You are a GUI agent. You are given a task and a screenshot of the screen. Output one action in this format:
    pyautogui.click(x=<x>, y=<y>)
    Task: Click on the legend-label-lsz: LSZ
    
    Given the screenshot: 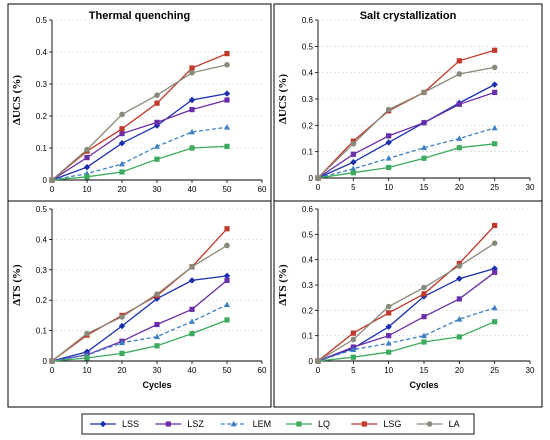 What is the action you would take?
    pyautogui.click(x=195, y=424)
    